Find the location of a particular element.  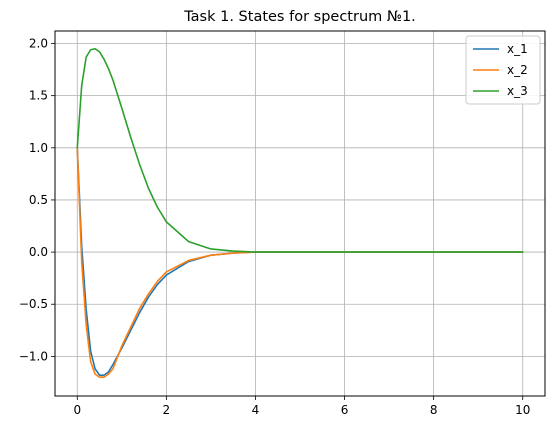

legend: x_1 x_2 x_3 is located at coordinates (503, 70).